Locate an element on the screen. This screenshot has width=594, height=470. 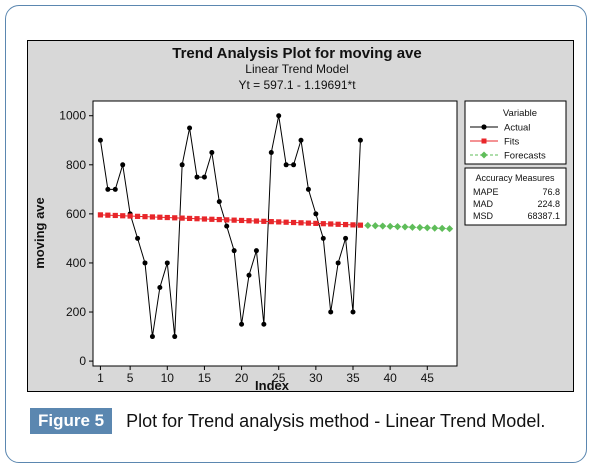
y-tick-label: 1000 is located at coordinates (72, 116).